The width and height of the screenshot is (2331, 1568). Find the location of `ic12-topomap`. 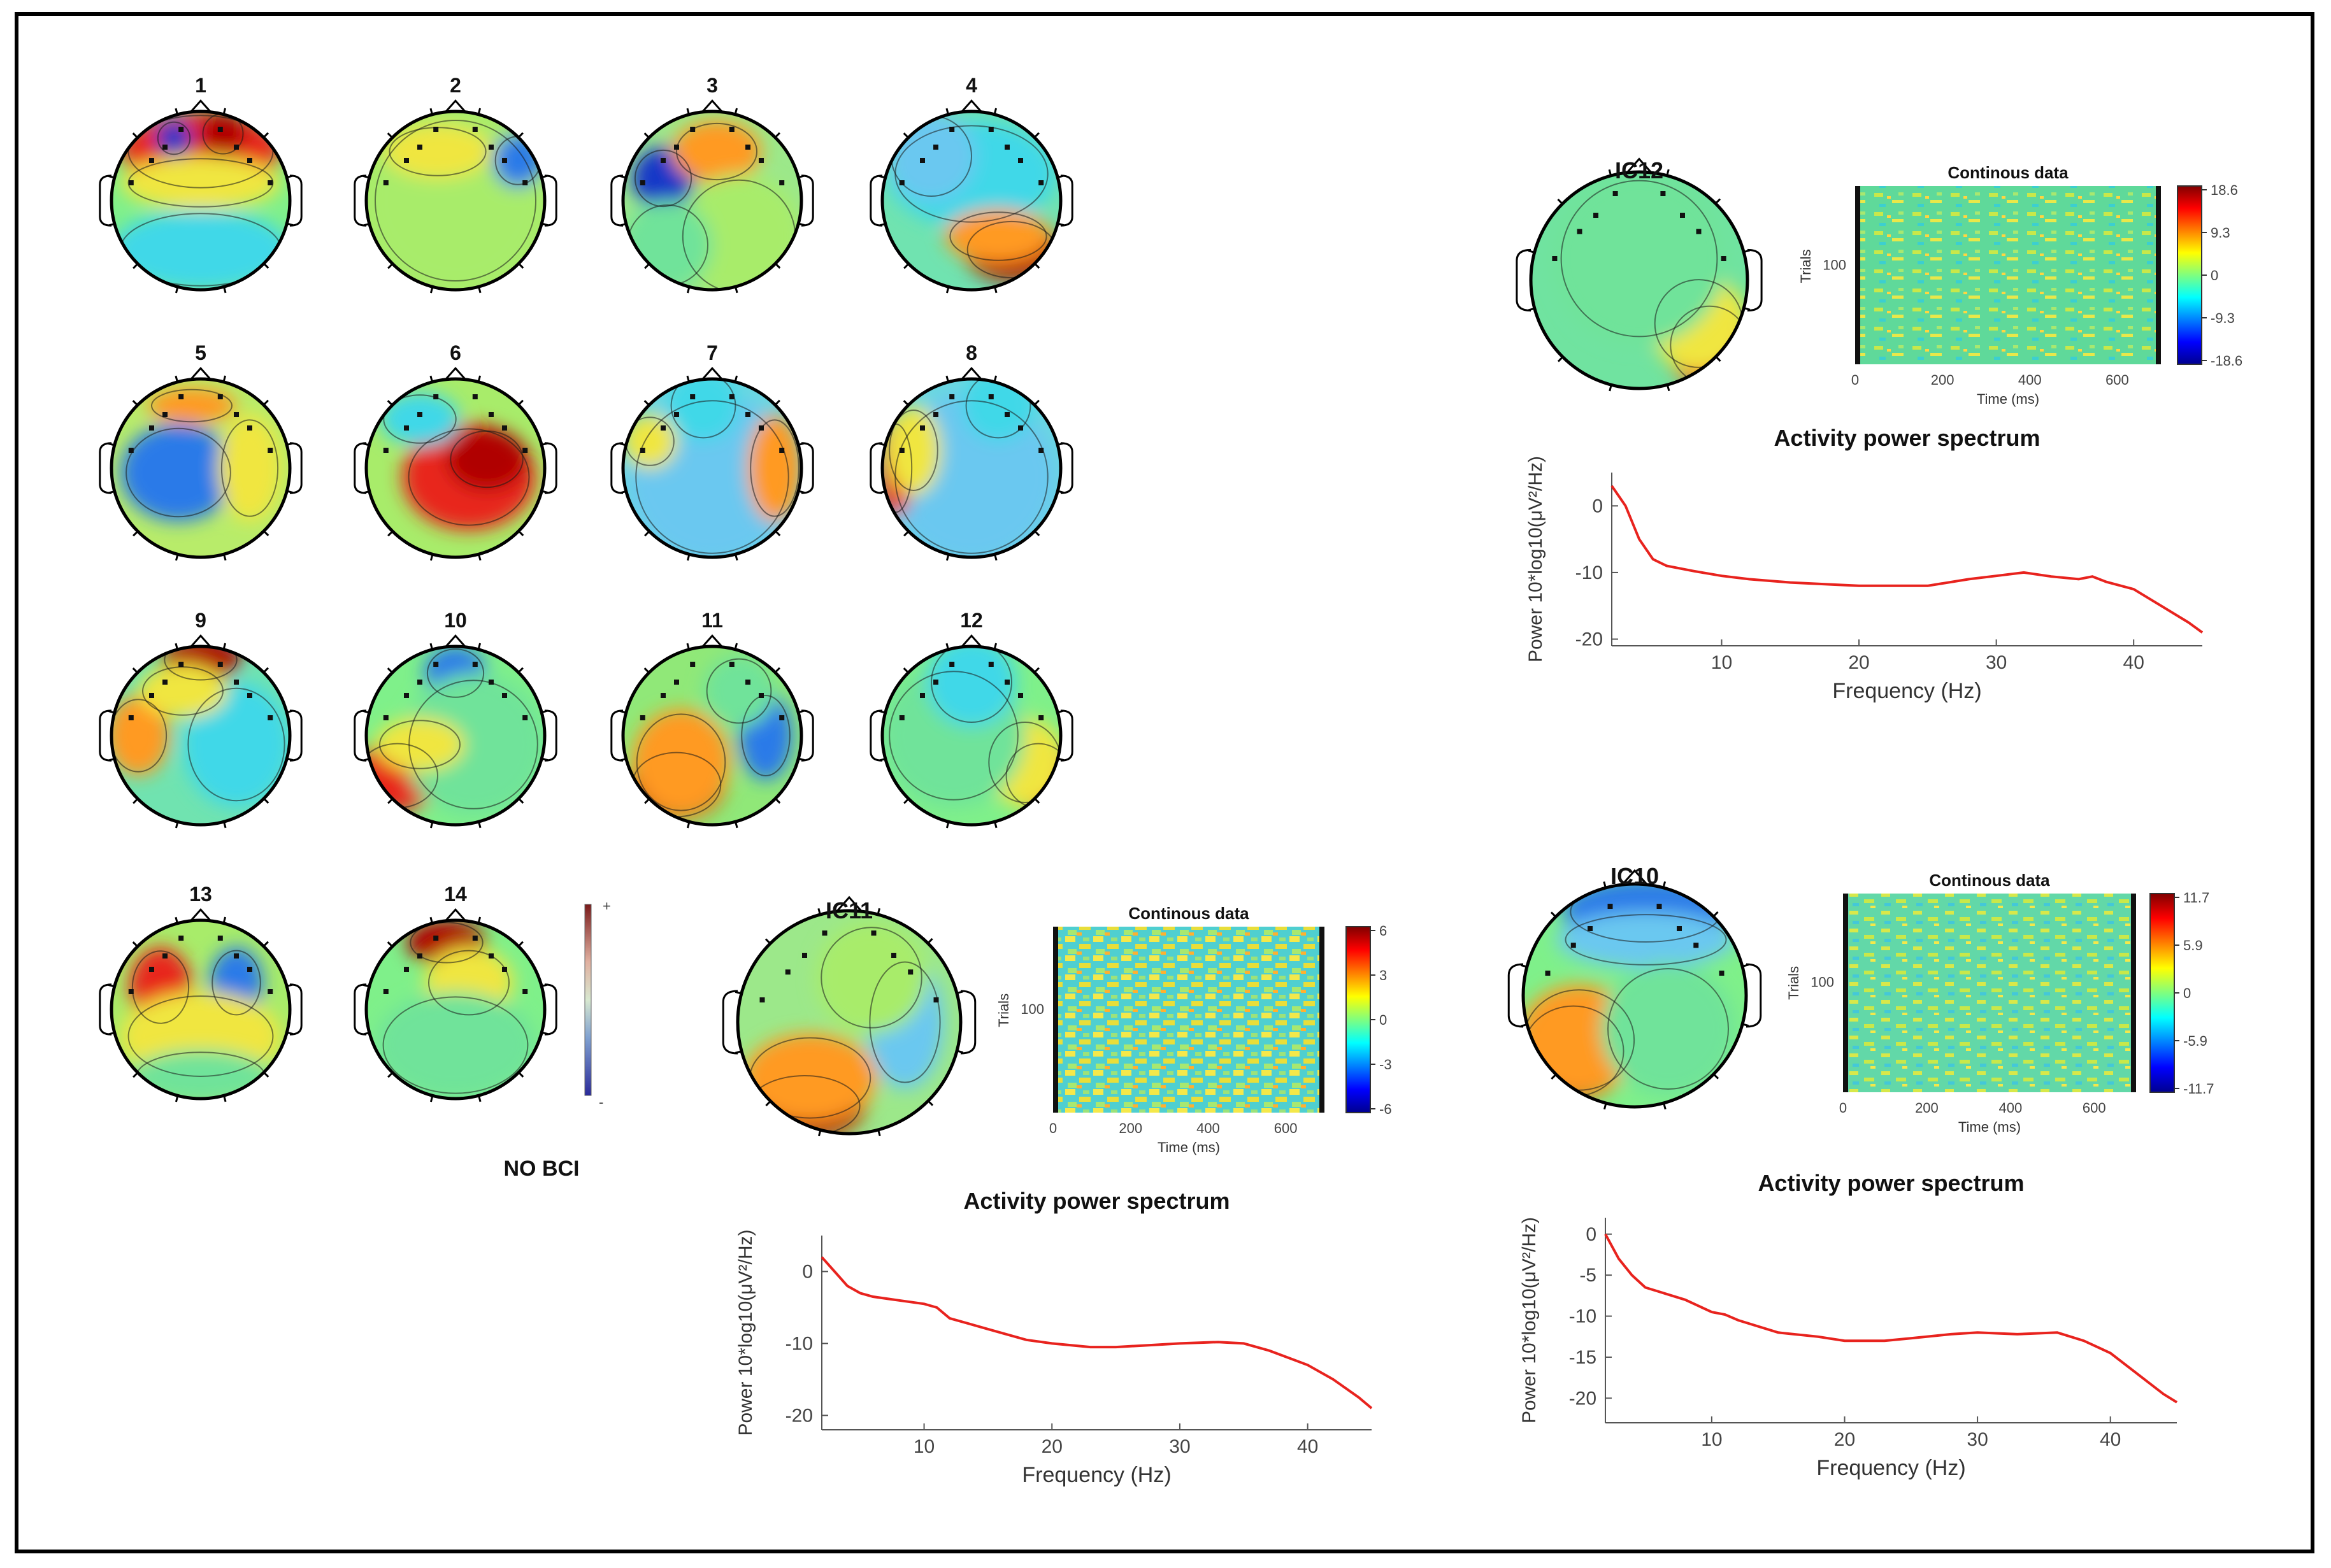

ic12-topomap is located at coordinates (1640, 274).